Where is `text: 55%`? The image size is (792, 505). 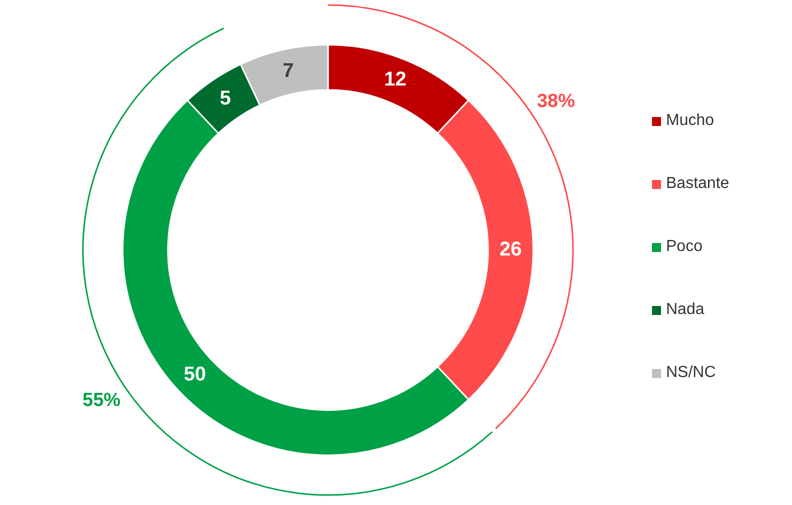
text: 55% is located at coordinates (101, 400).